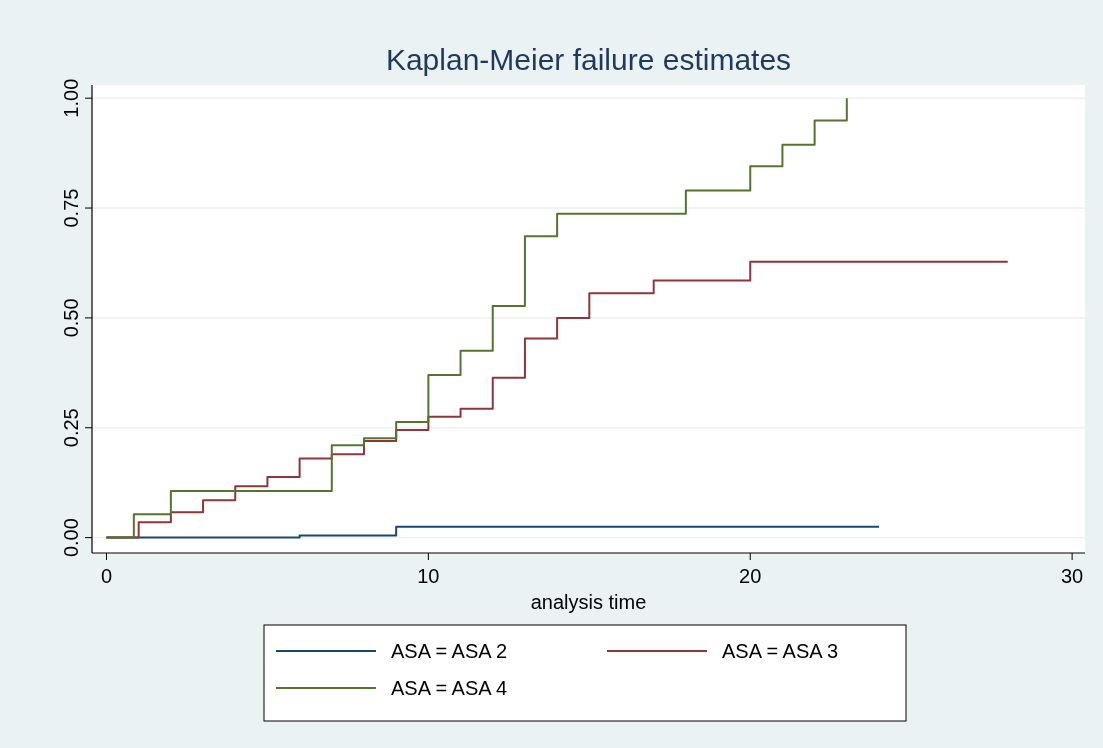 This screenshot has height=748, width=1103. I want to click on chart-title: Kaplan-Meier failure estimates, so click(588, 59).